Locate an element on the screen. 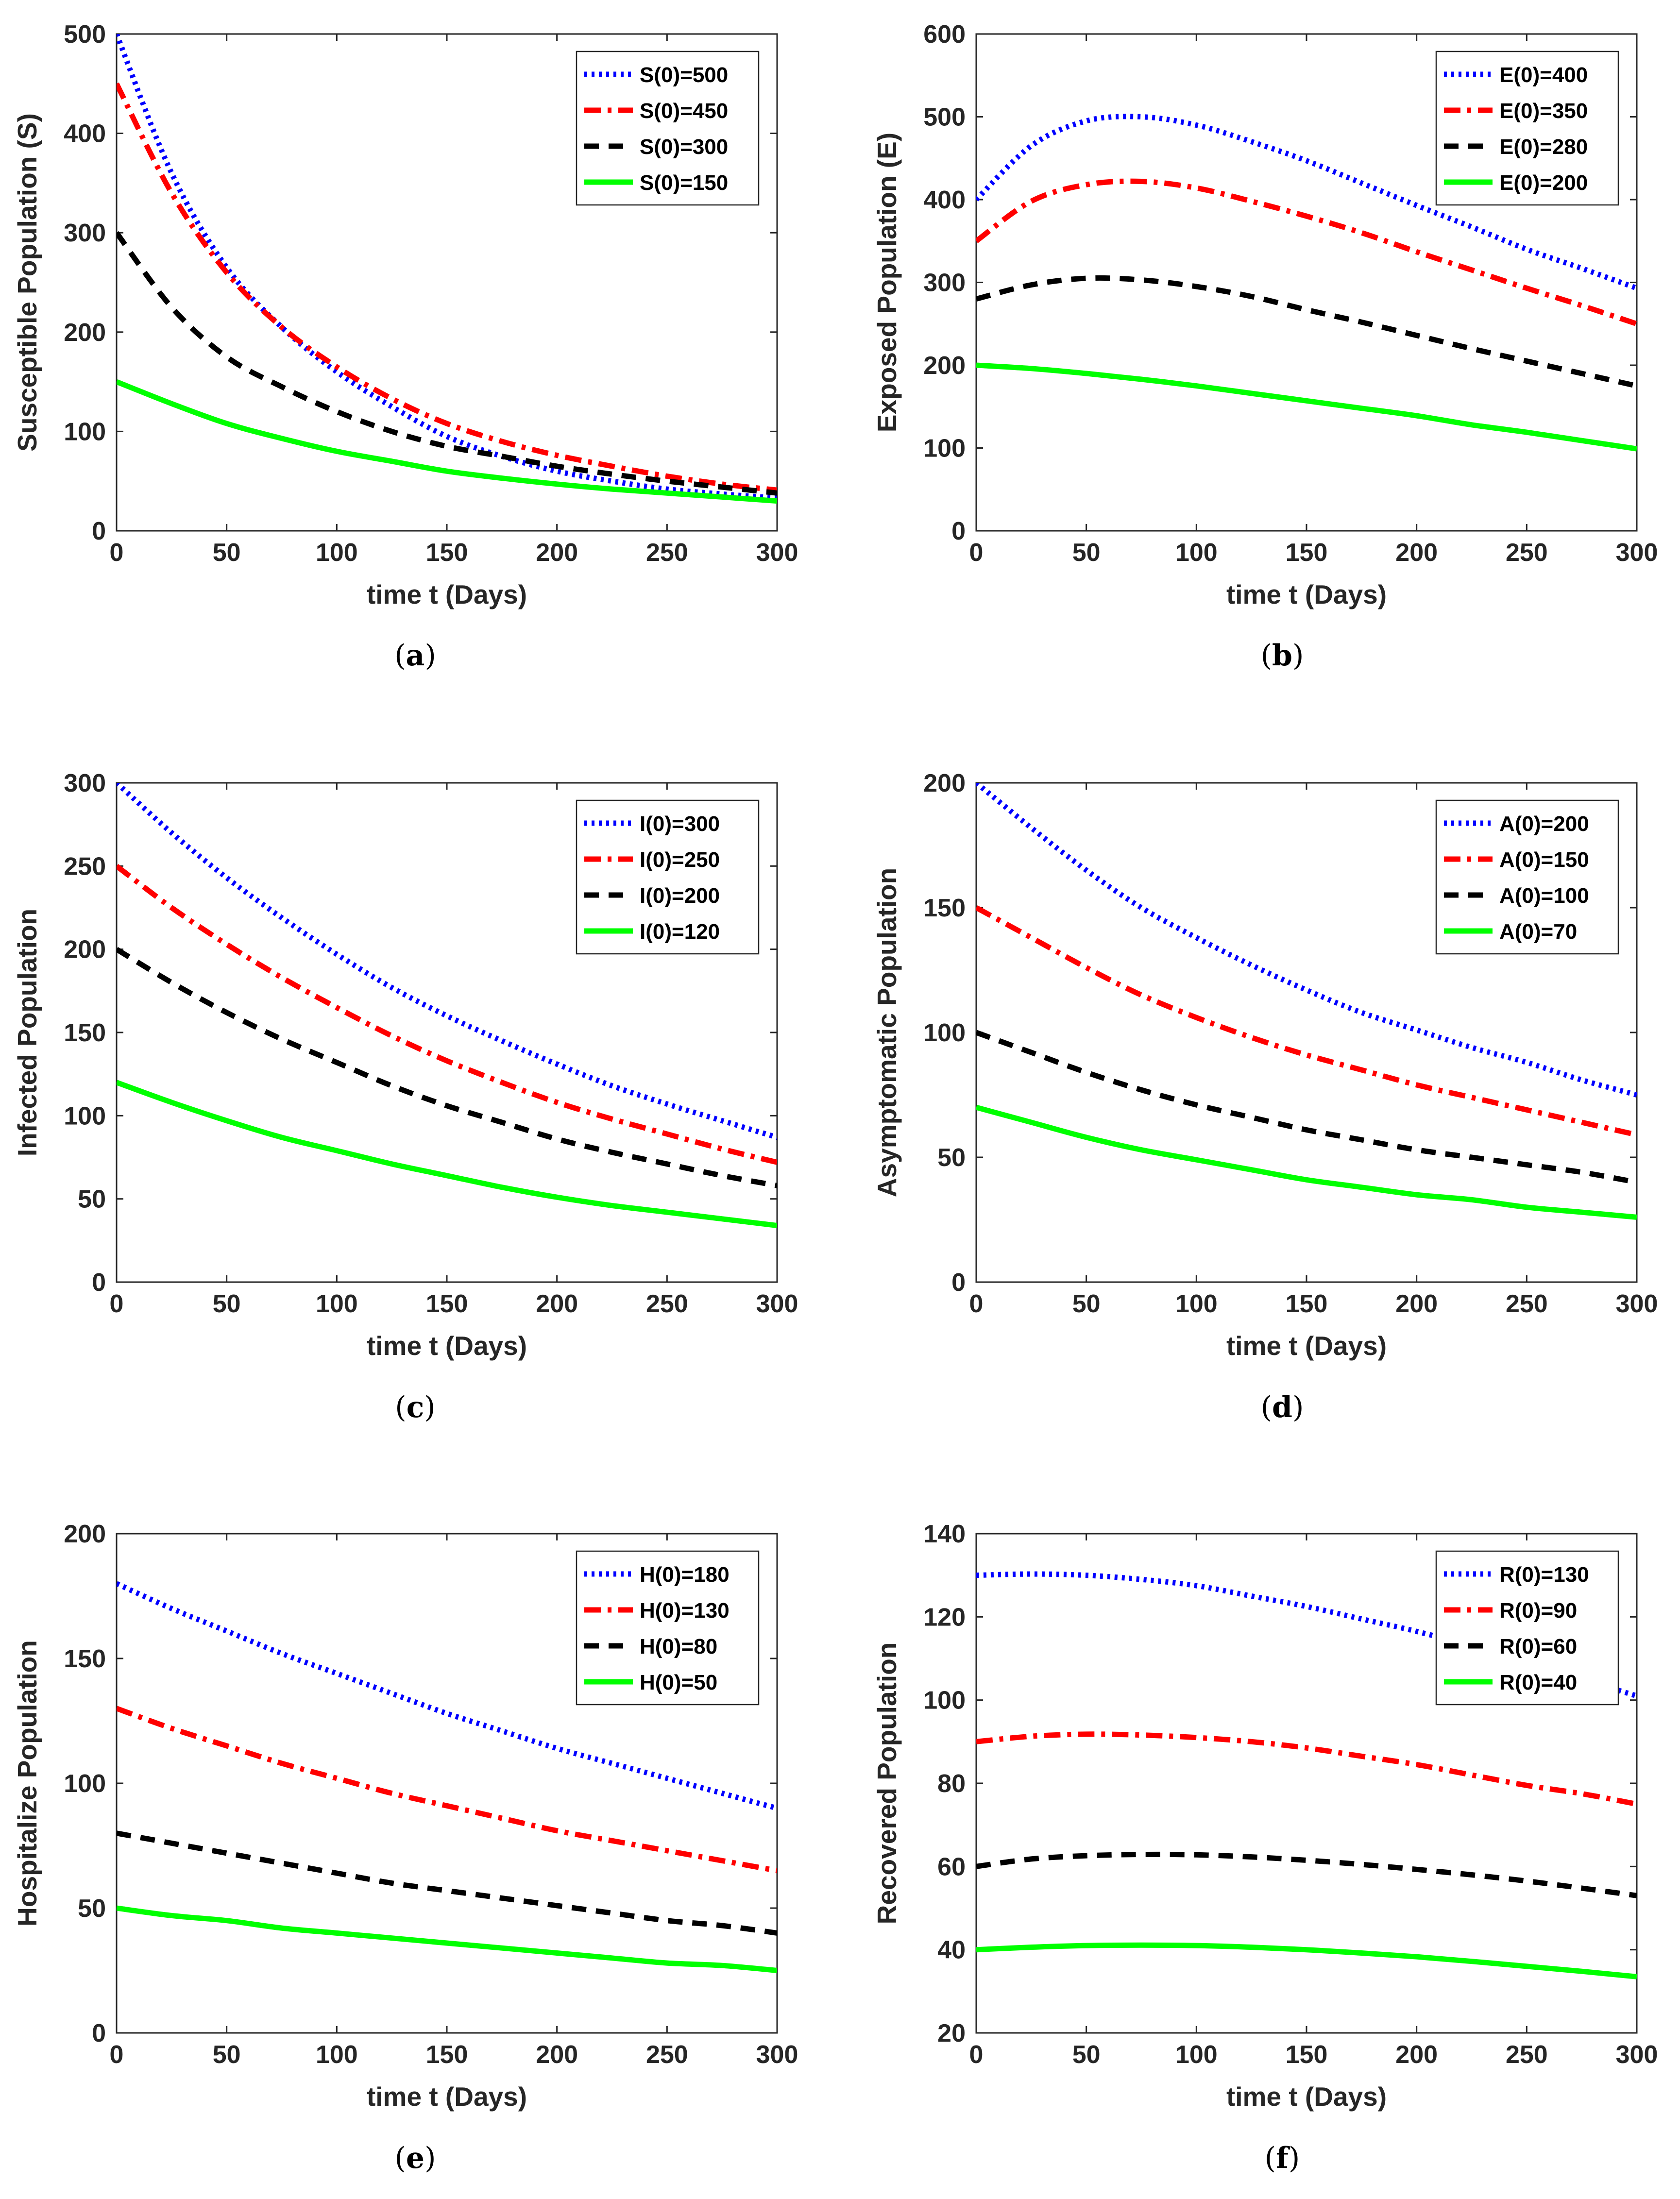  legend-entry: R(0)=90 is located at coordinates (1538, 1611).